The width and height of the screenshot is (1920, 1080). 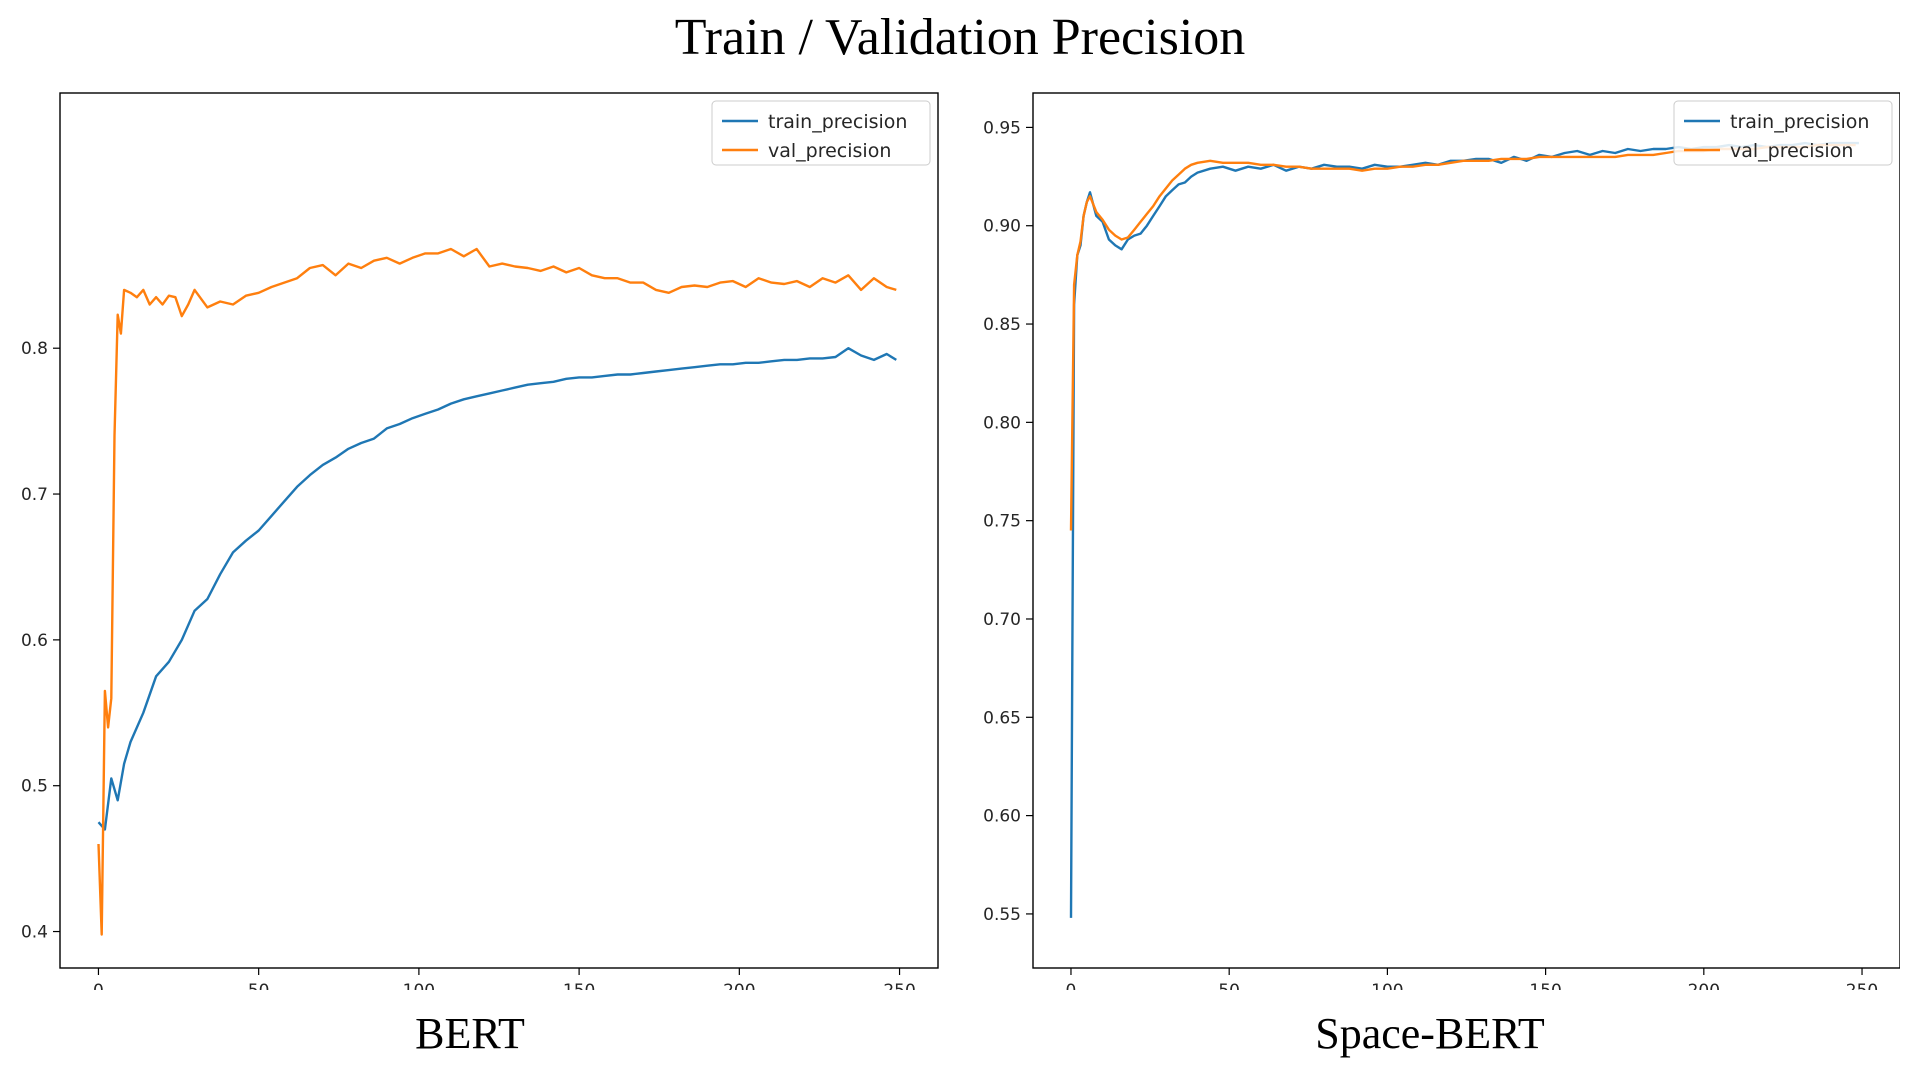 What do you see at coordinates (1002, 620) in the screenshot?
I see `space-bert-y-tick-label: 0.70` at bounding box center [1002, 620].